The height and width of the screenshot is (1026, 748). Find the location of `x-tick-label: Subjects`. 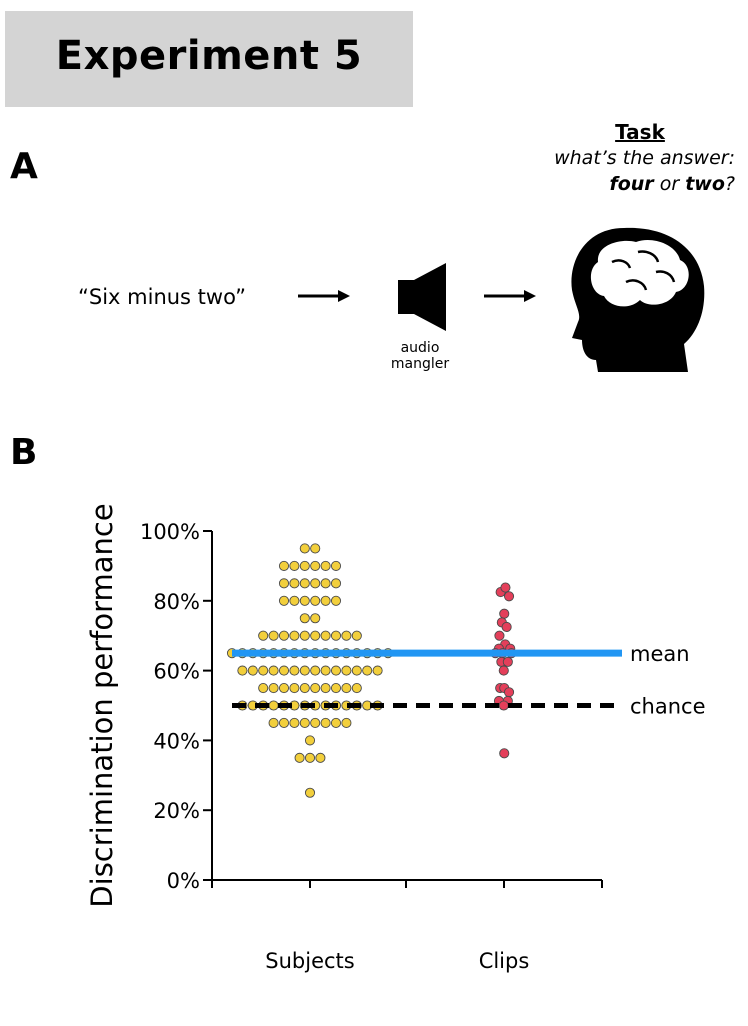

x-tick-label: Subjects is located at coordinates (309, 961).